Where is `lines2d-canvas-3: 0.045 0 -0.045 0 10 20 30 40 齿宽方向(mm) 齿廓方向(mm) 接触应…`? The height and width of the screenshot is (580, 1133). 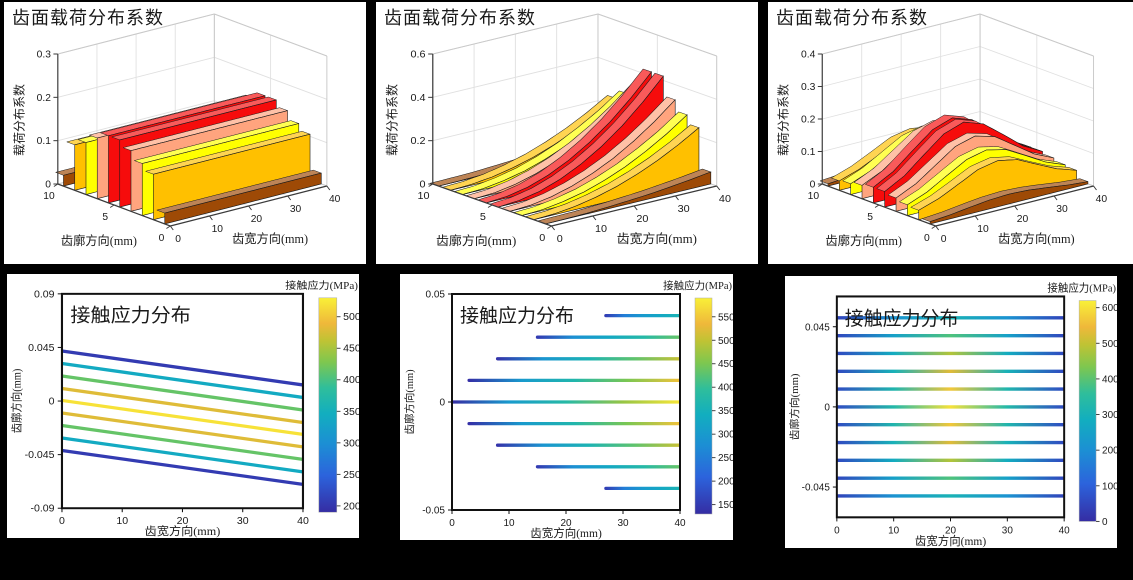
lines2d-canvas-3: 0.045 0 -0.045 0 10 20 30 40 齿宽方向(mm) 齿廓方向(mm) 接触应… is located at coordinates (952, 414).